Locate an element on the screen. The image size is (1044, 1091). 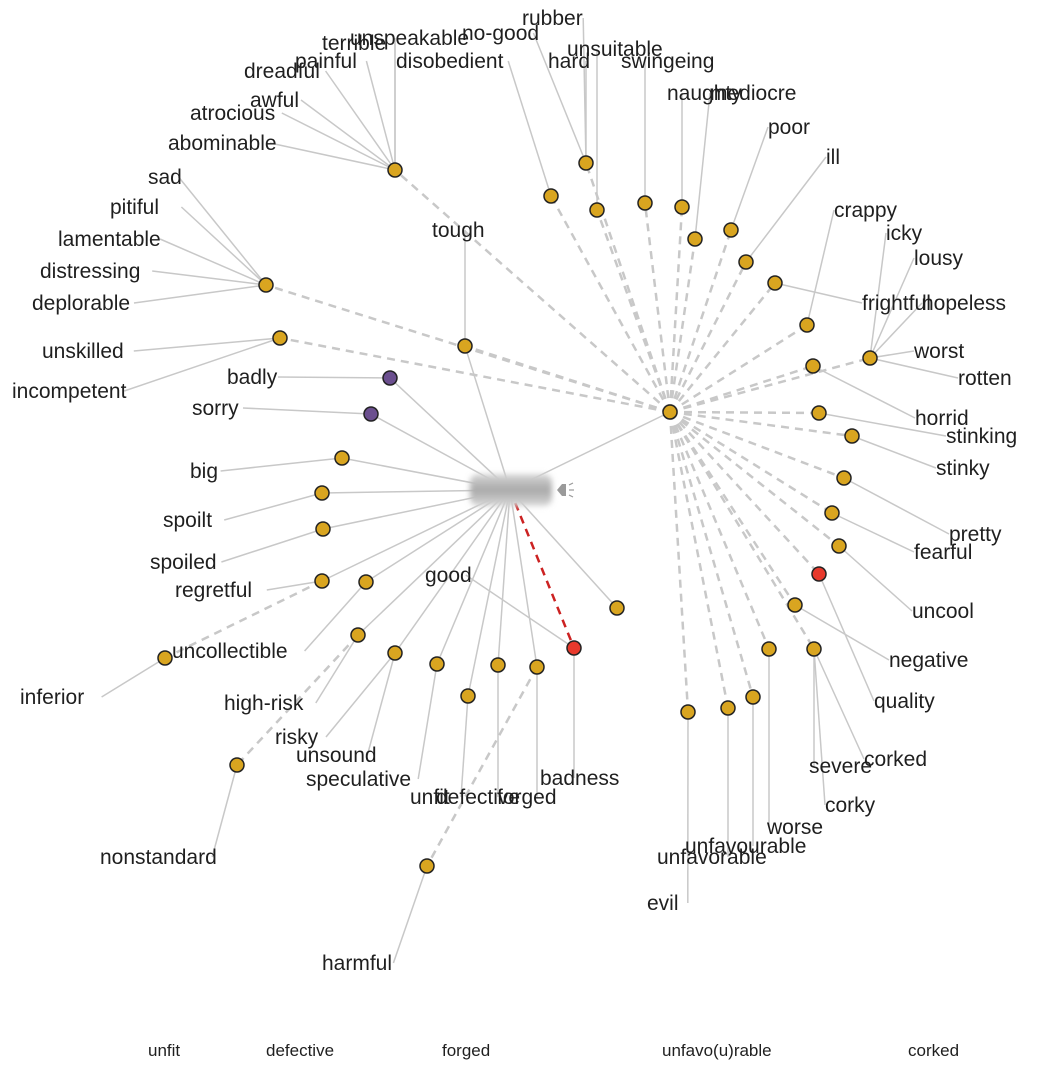
node-n_good is located at coordinates (574, 648).